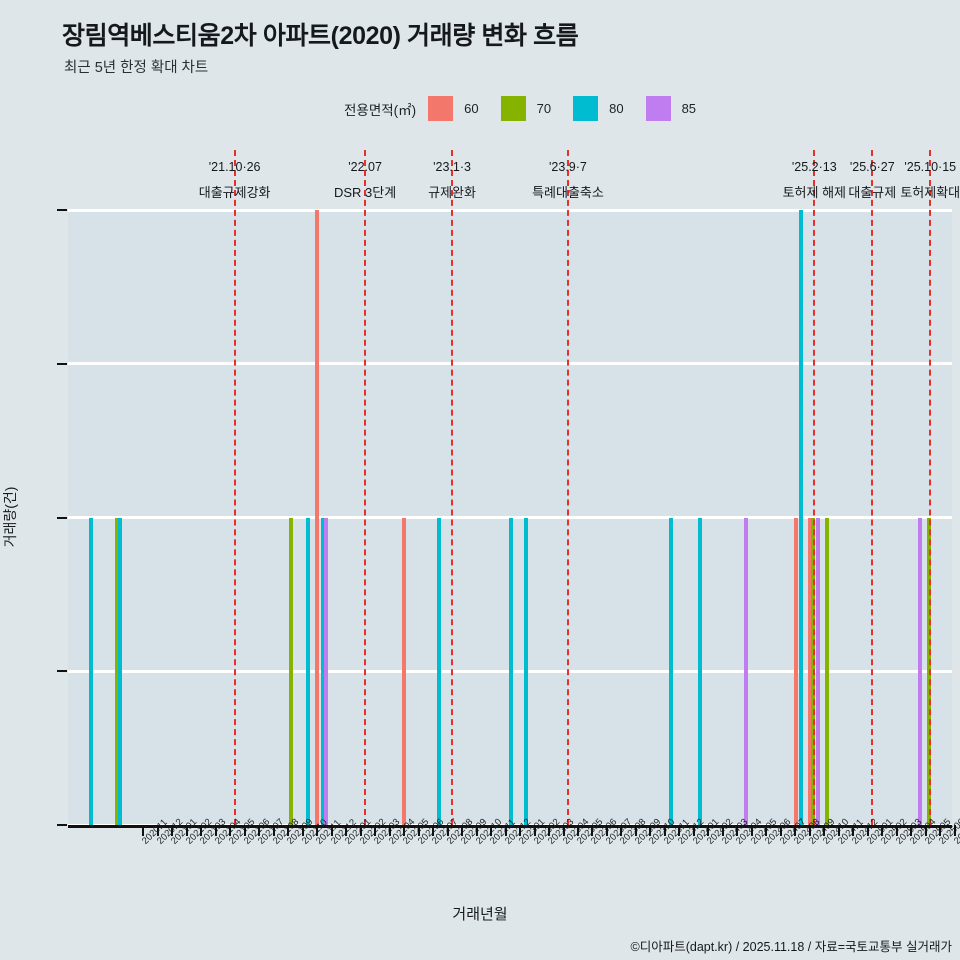  I want to click on gridline-1.5, so click(510, 364).